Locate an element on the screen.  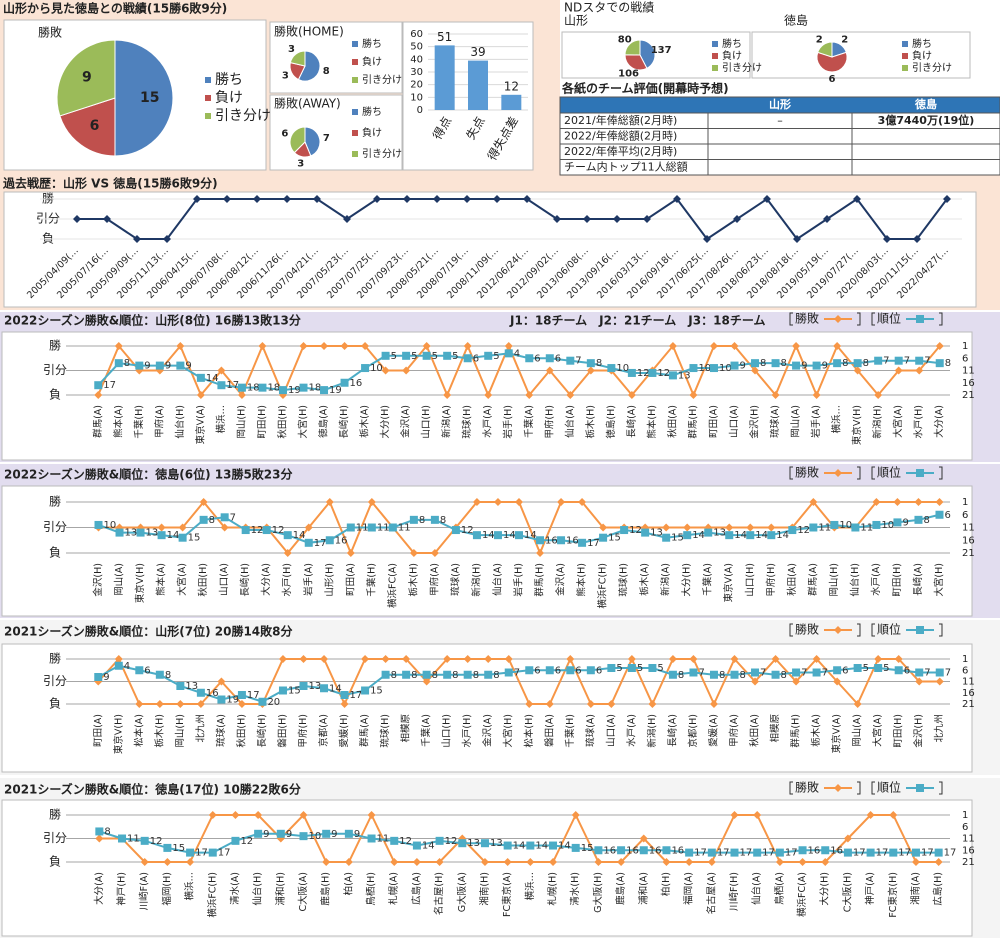
y-tick-label: 10 is located at coordinates (416, 97).